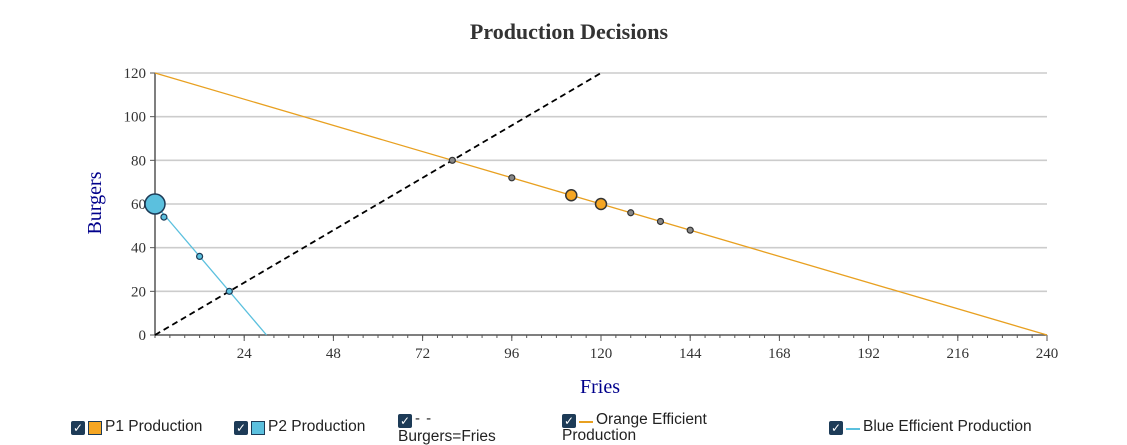  I want to click on x-tick-label: 144, so click(690, 354).